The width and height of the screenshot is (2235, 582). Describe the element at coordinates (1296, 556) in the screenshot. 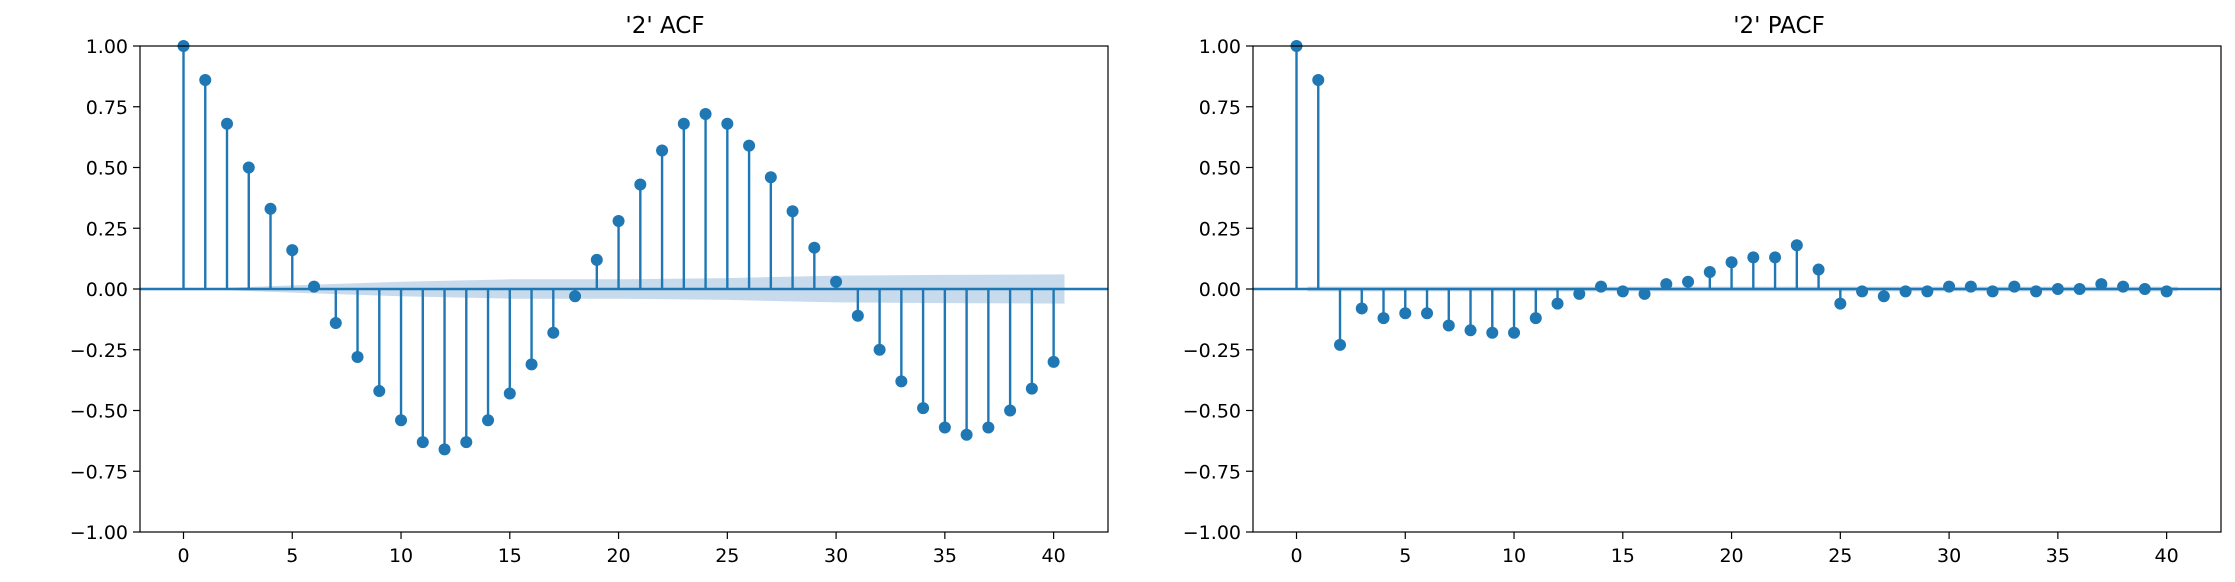

I see `pacf-xtick-label-0: 0` at that location.